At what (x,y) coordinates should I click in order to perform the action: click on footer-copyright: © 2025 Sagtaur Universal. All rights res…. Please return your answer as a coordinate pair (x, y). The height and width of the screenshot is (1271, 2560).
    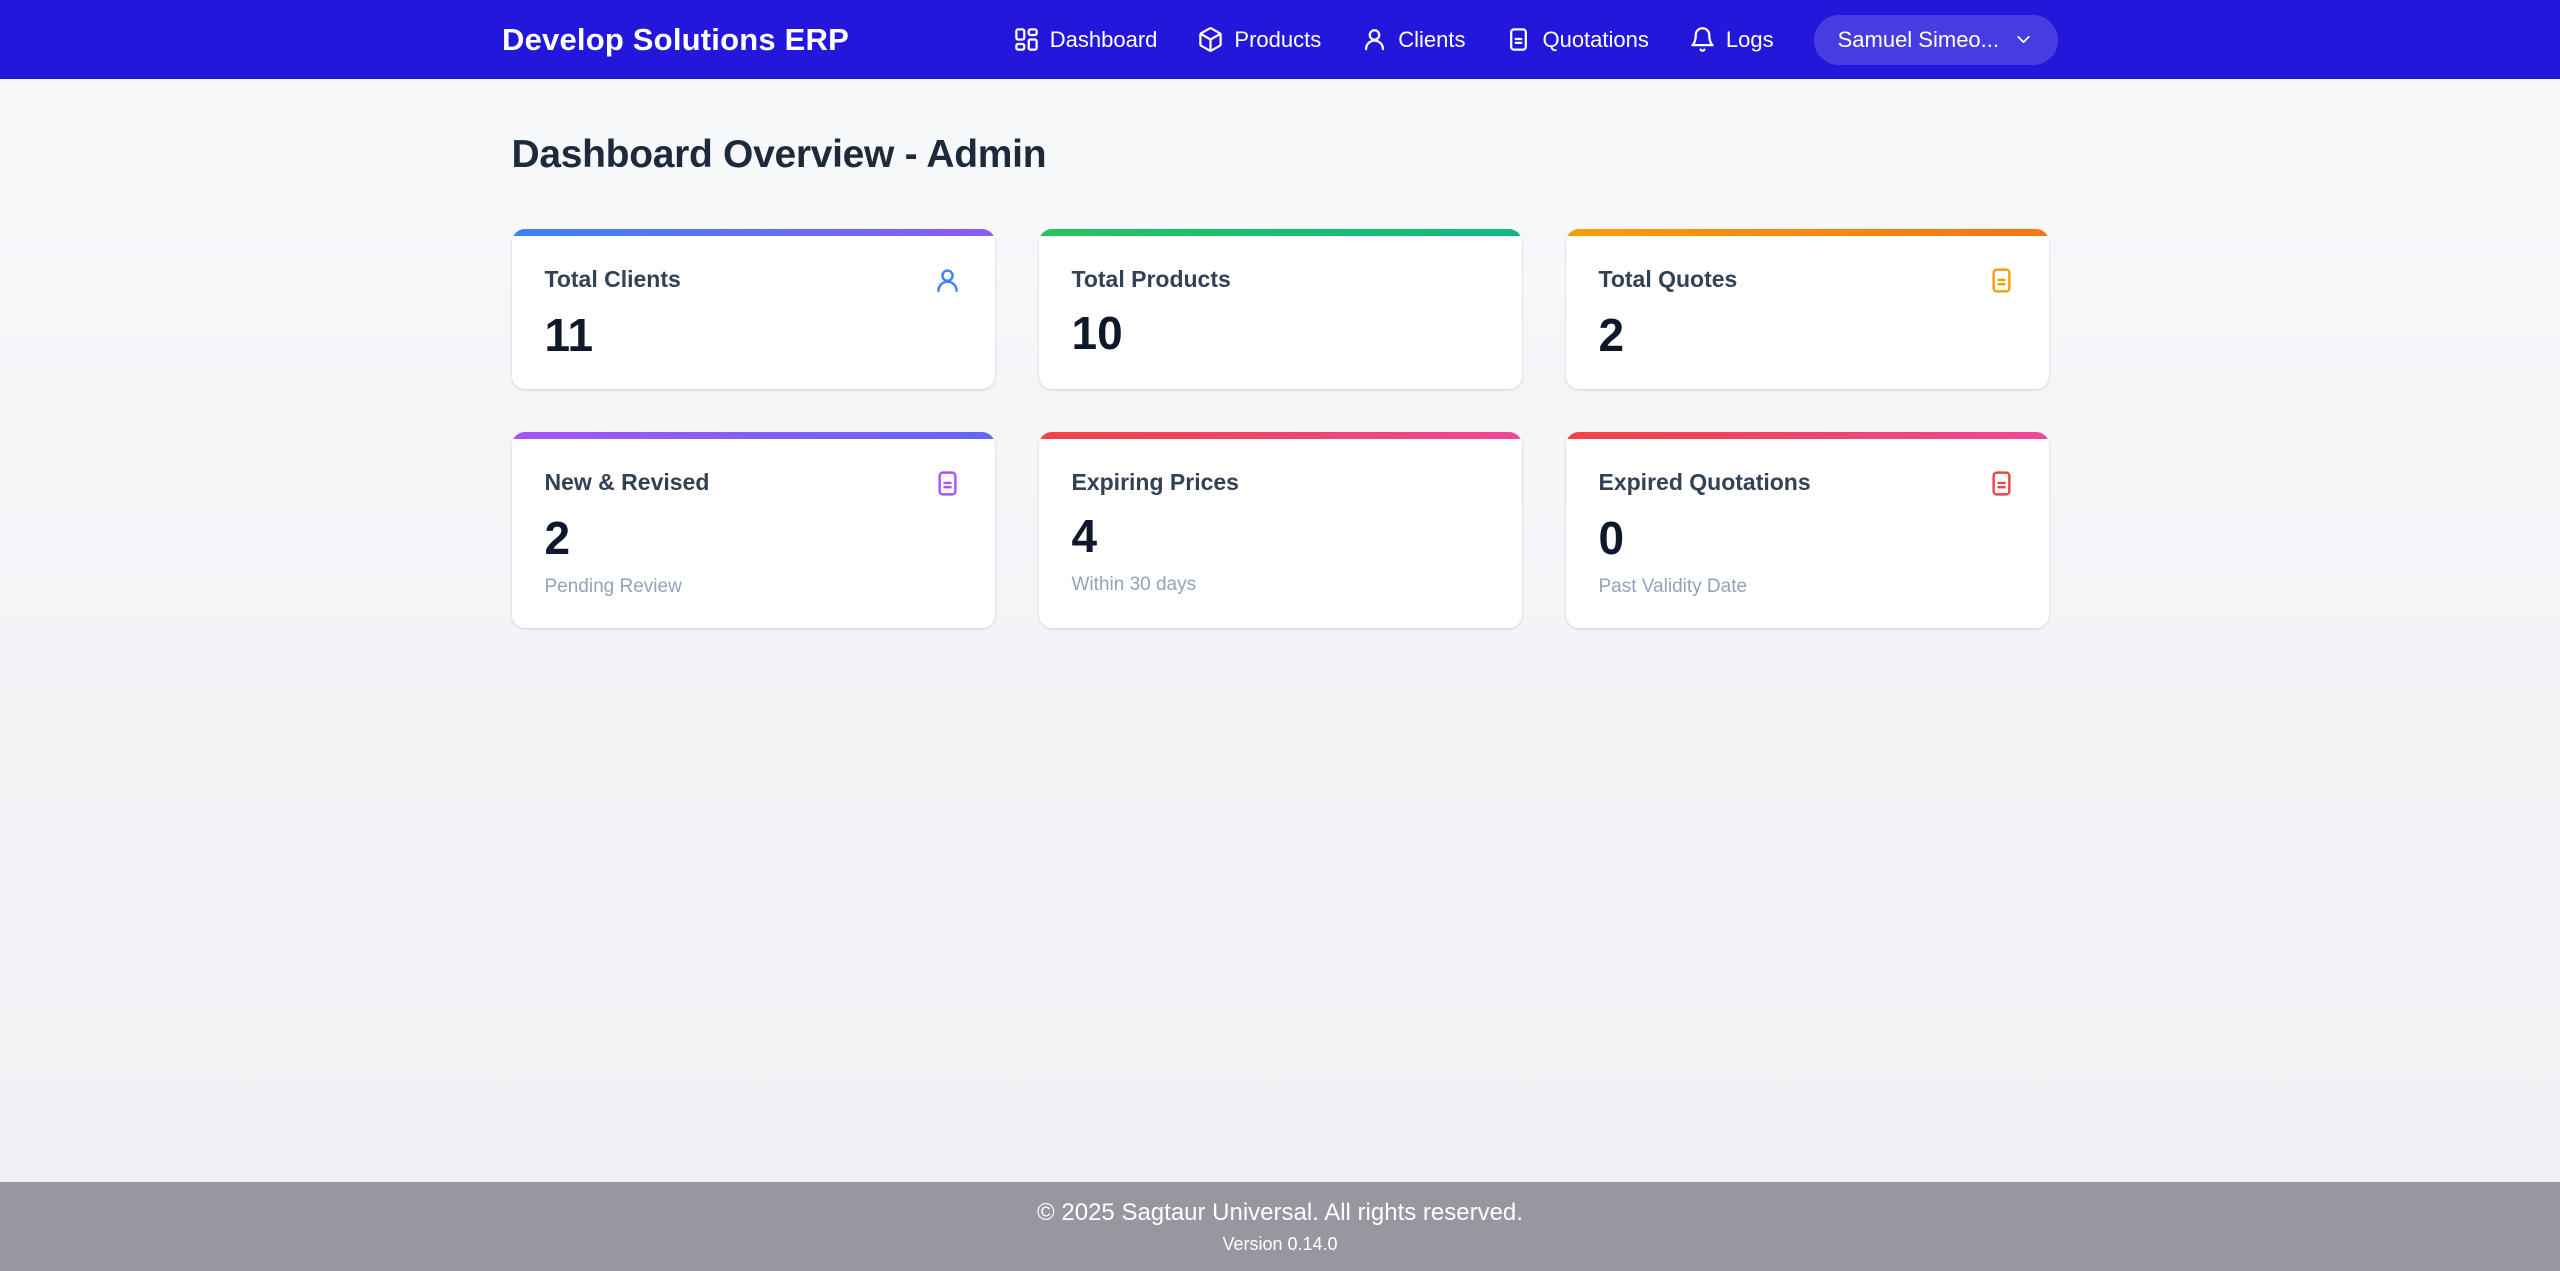
    Looking at the image, I should click on (1280, 1212).